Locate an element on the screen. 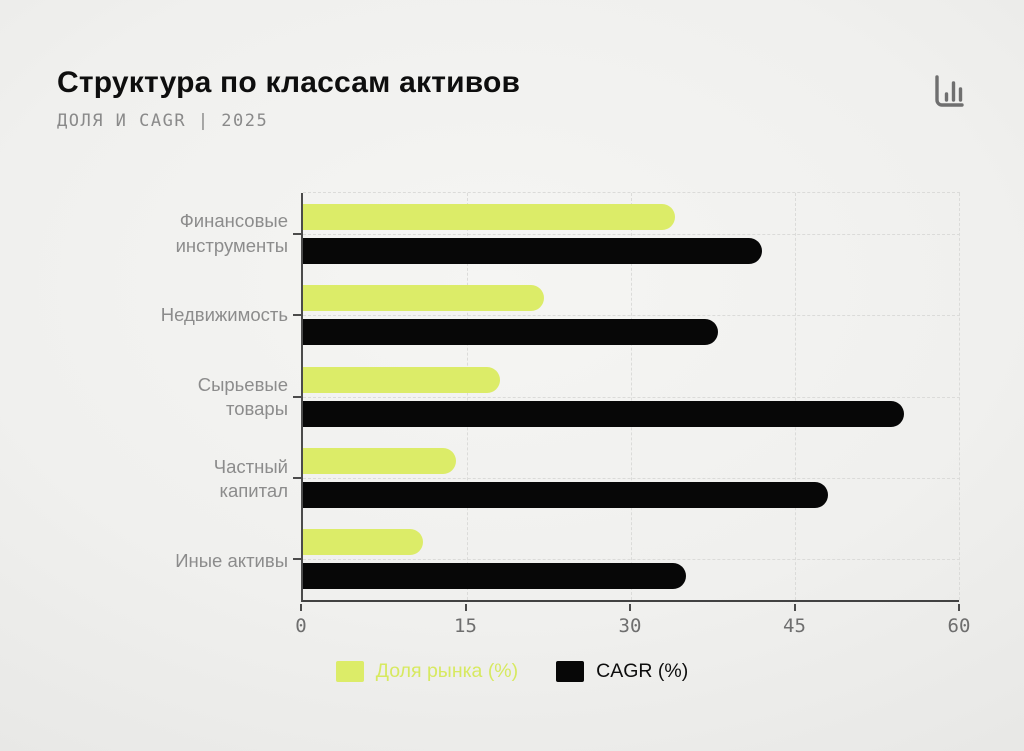 The height and width of the screenshot is (751, 1024). legend-item: Доля рынка (%) is located at coordinates (427, 671).